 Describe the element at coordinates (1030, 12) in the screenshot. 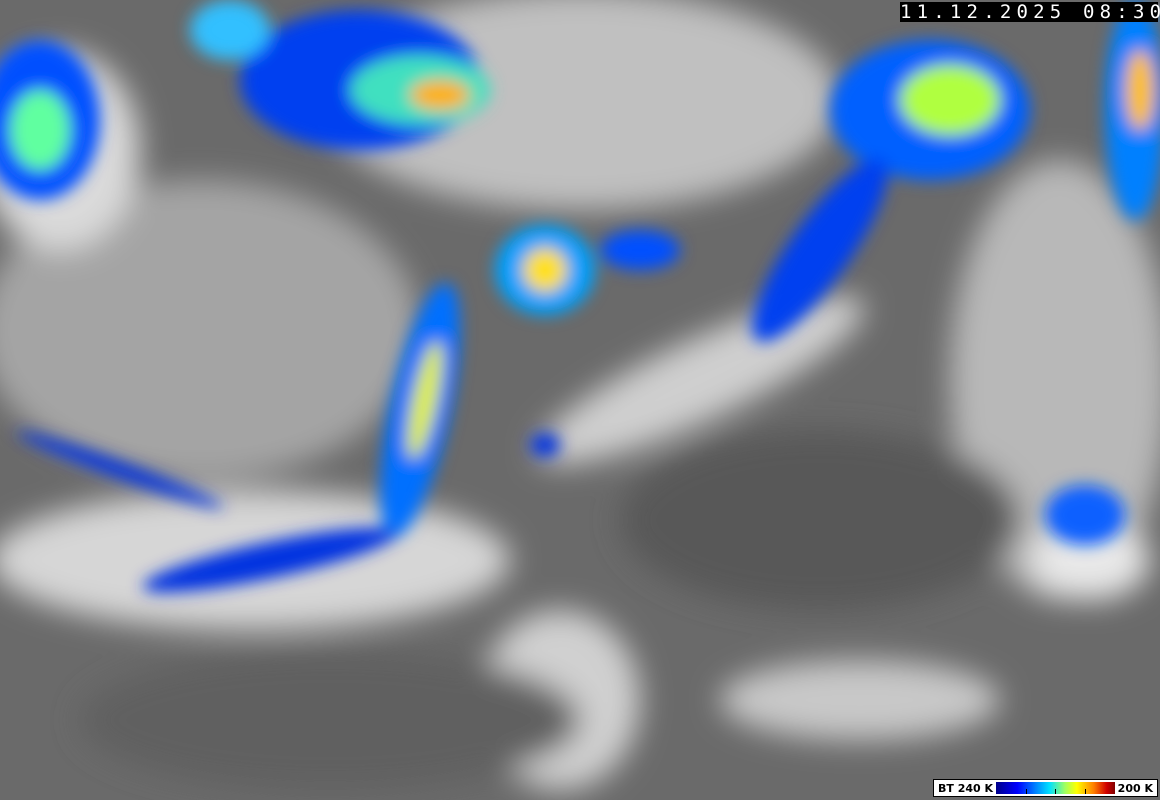

I see `timestamp: 11.12.2025 08:30` at that location.